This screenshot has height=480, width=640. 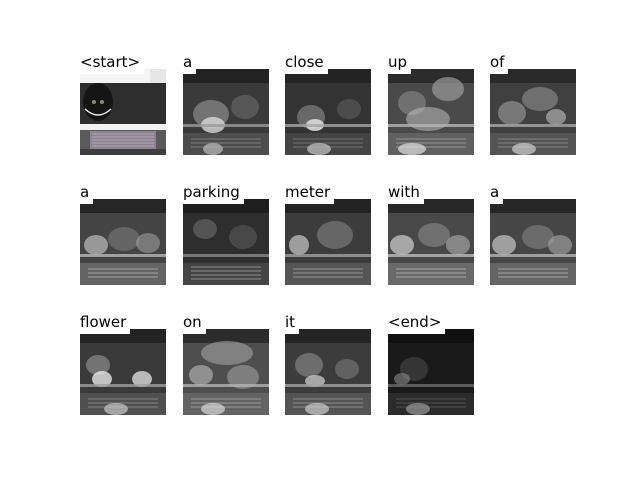 I want to click on token-label: parking, so click(x=213, y=193).